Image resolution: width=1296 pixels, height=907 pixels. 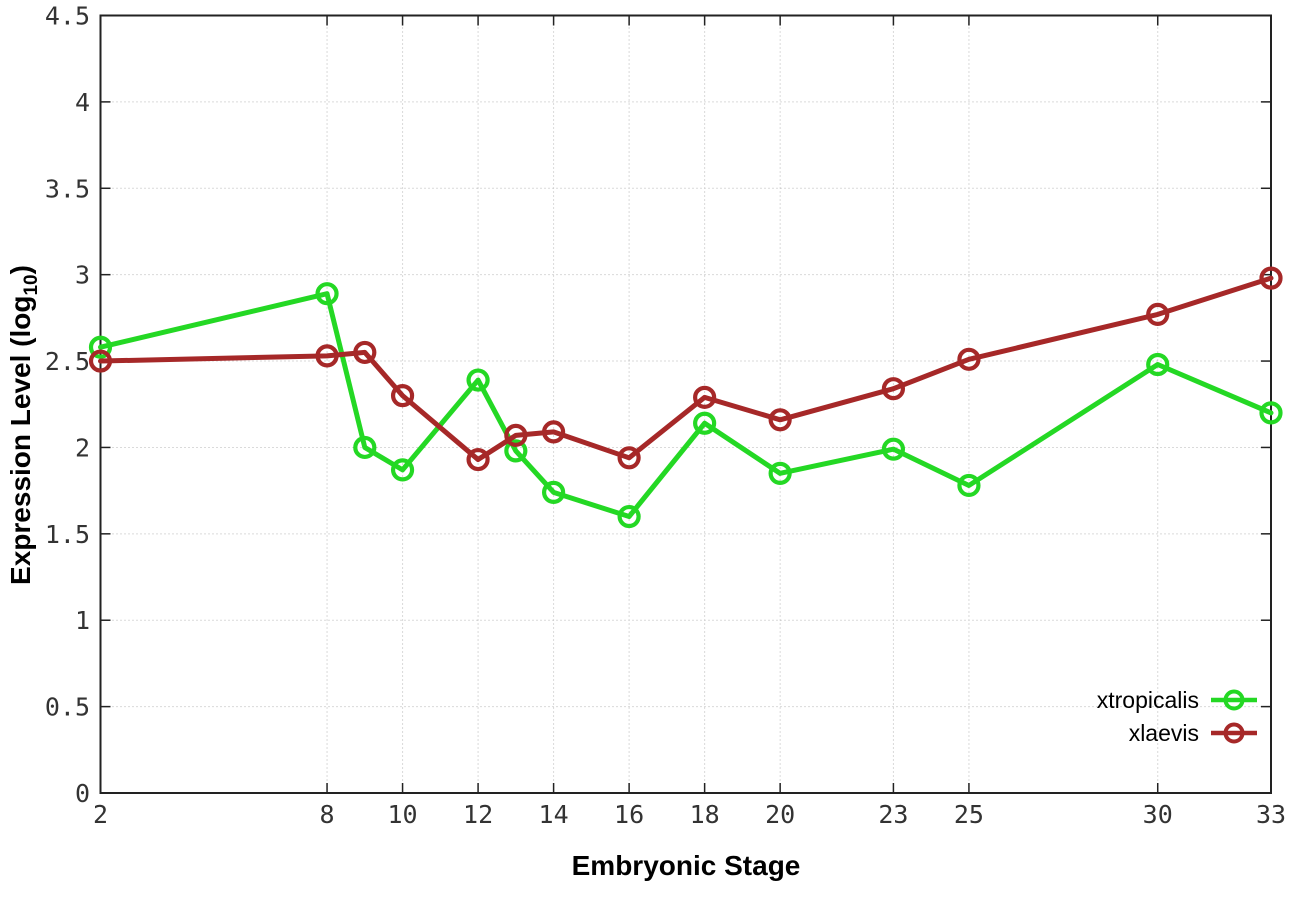 What do you see at coordinates (1178, 716) in the screenshot?
I see `legend: xtropicalis xlaevis` at bounding box center [1178, 716].